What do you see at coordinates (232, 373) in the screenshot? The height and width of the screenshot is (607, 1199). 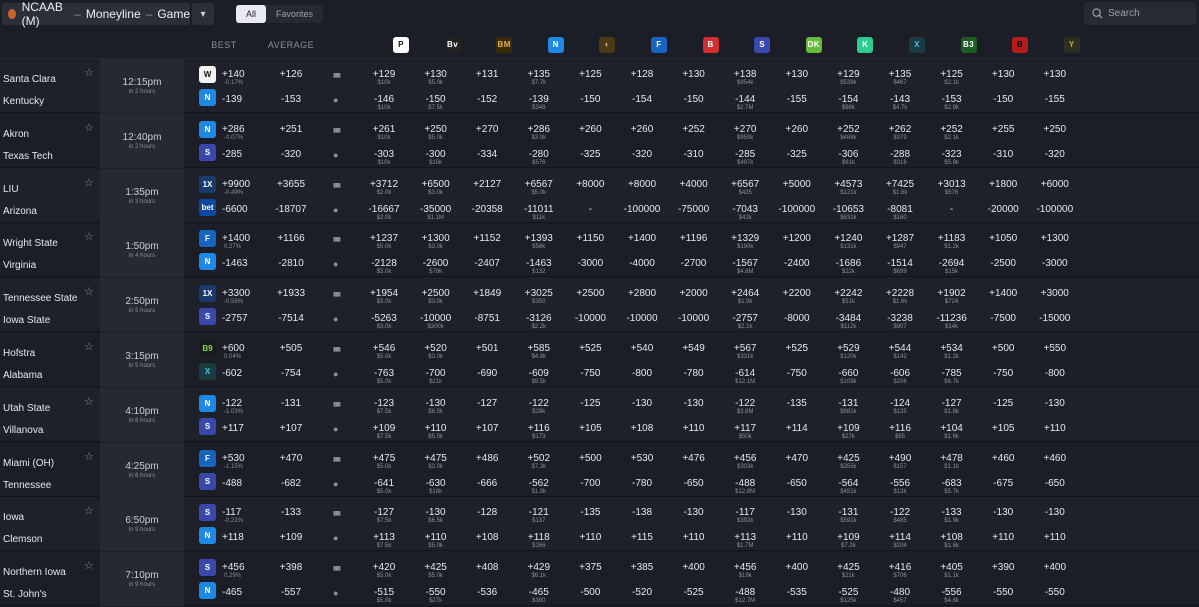 I see `best-odds-value: -602` at bounding box center [232, 373].